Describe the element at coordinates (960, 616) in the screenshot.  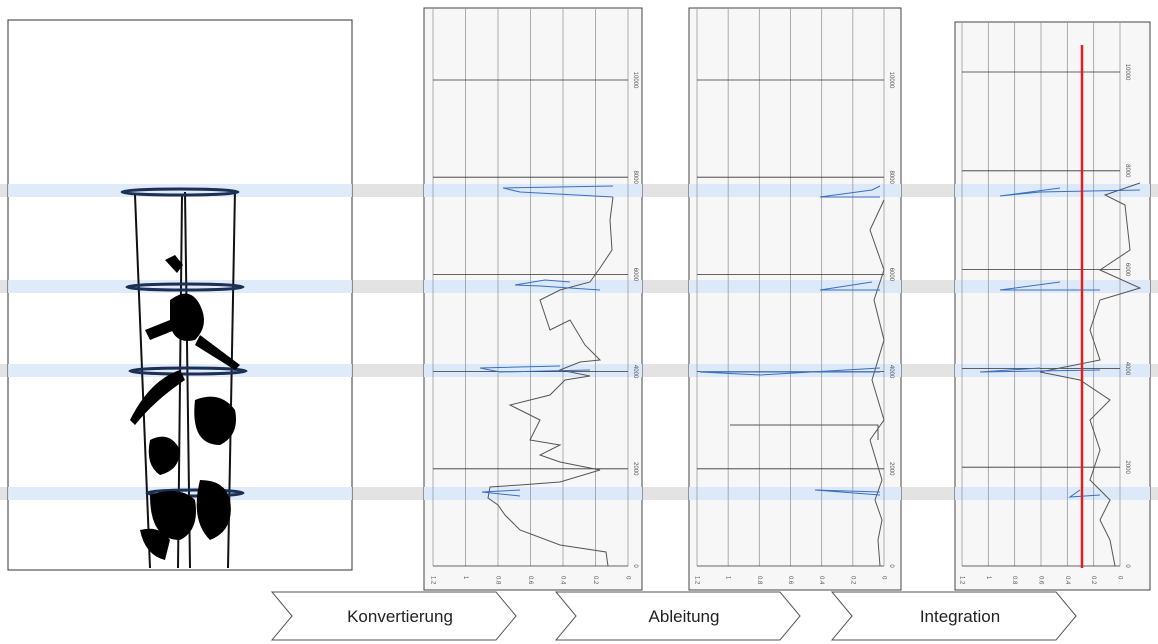
I see `step-label: Integration` at that location.